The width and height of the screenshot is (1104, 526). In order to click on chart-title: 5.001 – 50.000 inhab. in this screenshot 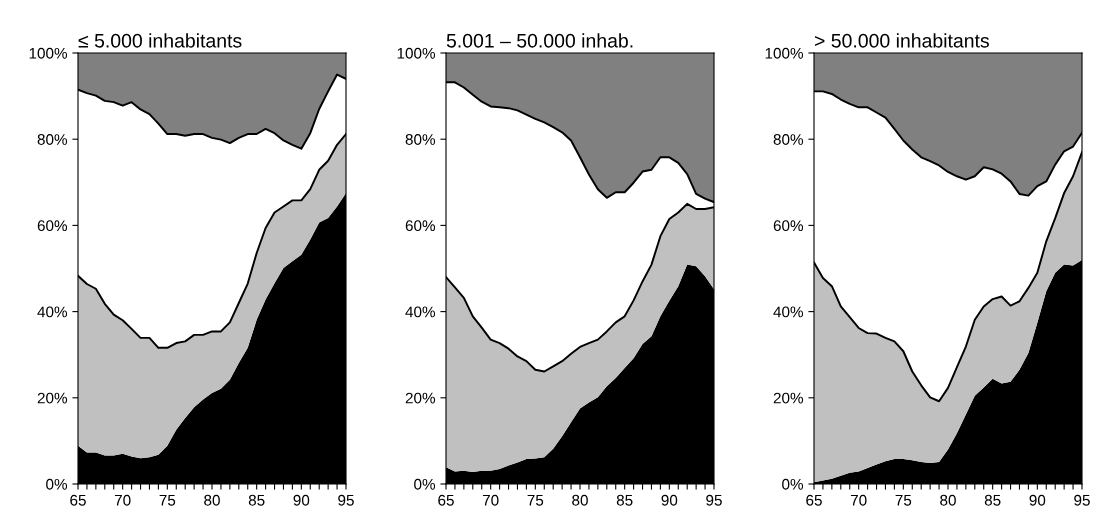, I will do `click(539, 40)`.